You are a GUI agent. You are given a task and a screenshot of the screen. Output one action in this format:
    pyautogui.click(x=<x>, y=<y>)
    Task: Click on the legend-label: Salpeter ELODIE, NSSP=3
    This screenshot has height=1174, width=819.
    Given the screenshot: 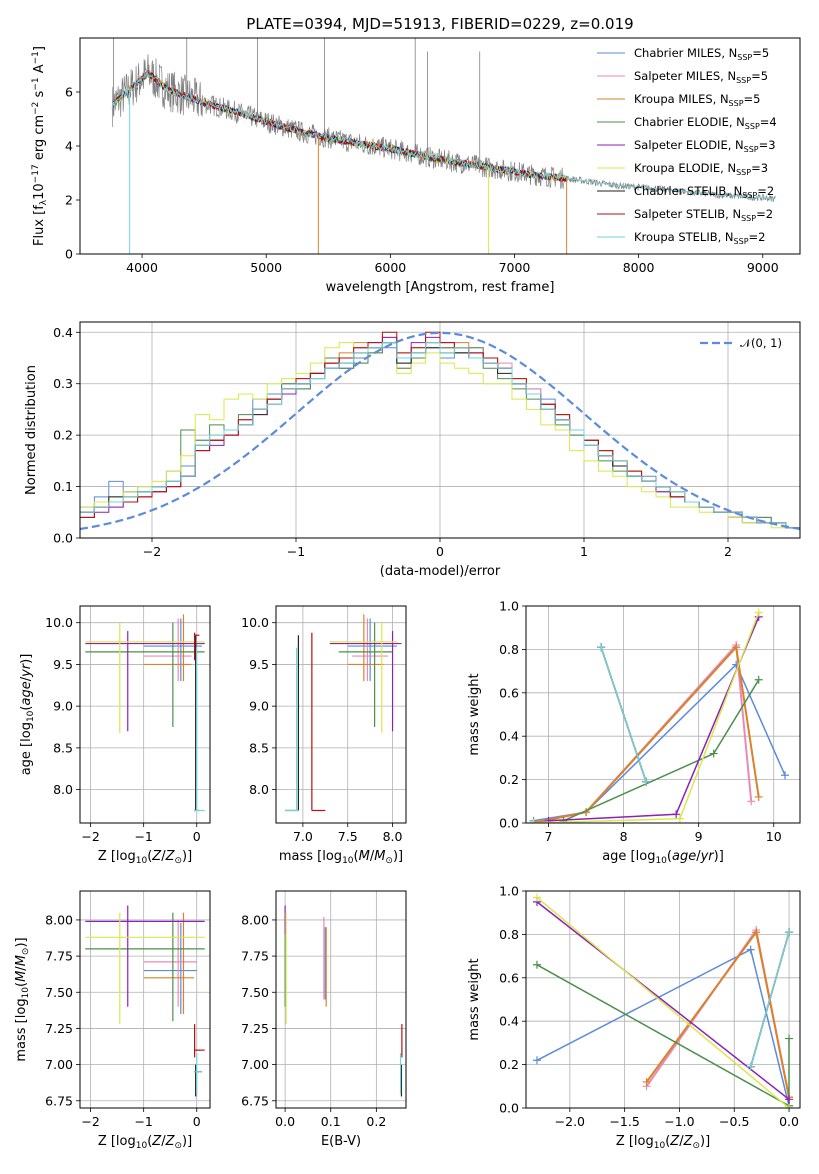 What is the action you would take?
    pyautogui.click(x=705, y=146)
    